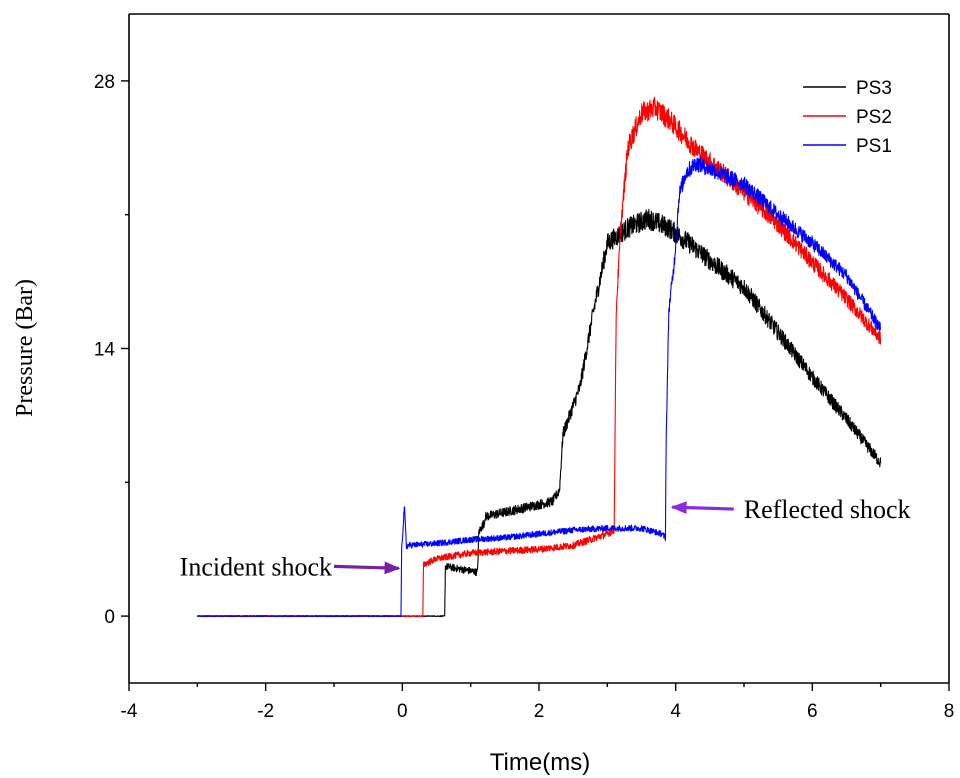 Image resolution: width=960 pixels, height=778 pixels. Describe the element at coordinates (874, 117) in the screenshot. I see `legend-label-ps2: PS2` at that location.